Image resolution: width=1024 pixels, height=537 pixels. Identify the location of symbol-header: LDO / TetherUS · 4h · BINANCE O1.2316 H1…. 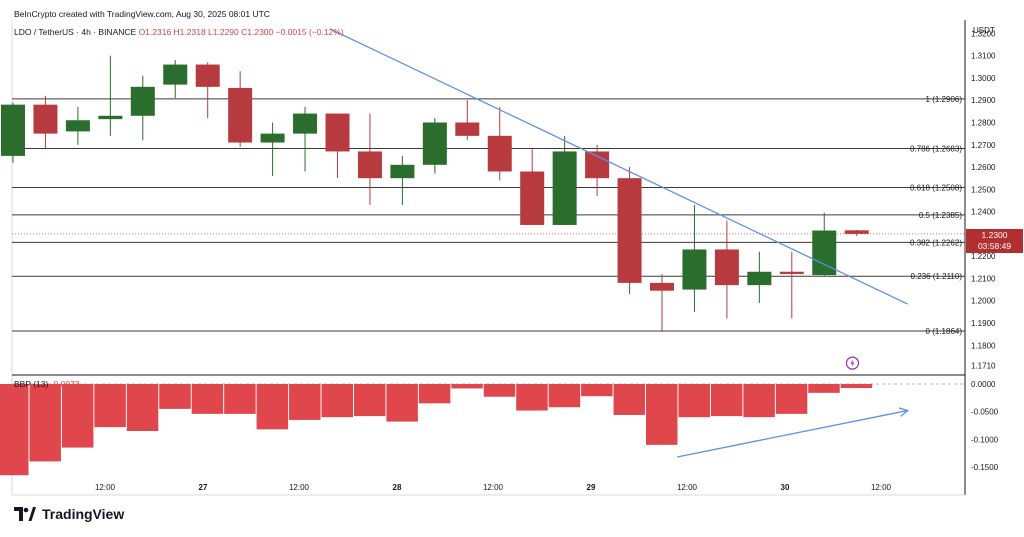
(179, 32).